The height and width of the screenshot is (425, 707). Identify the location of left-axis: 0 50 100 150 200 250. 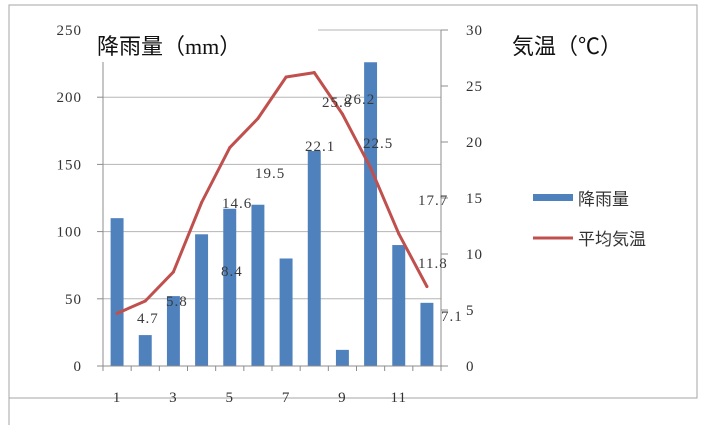
(80, 199).